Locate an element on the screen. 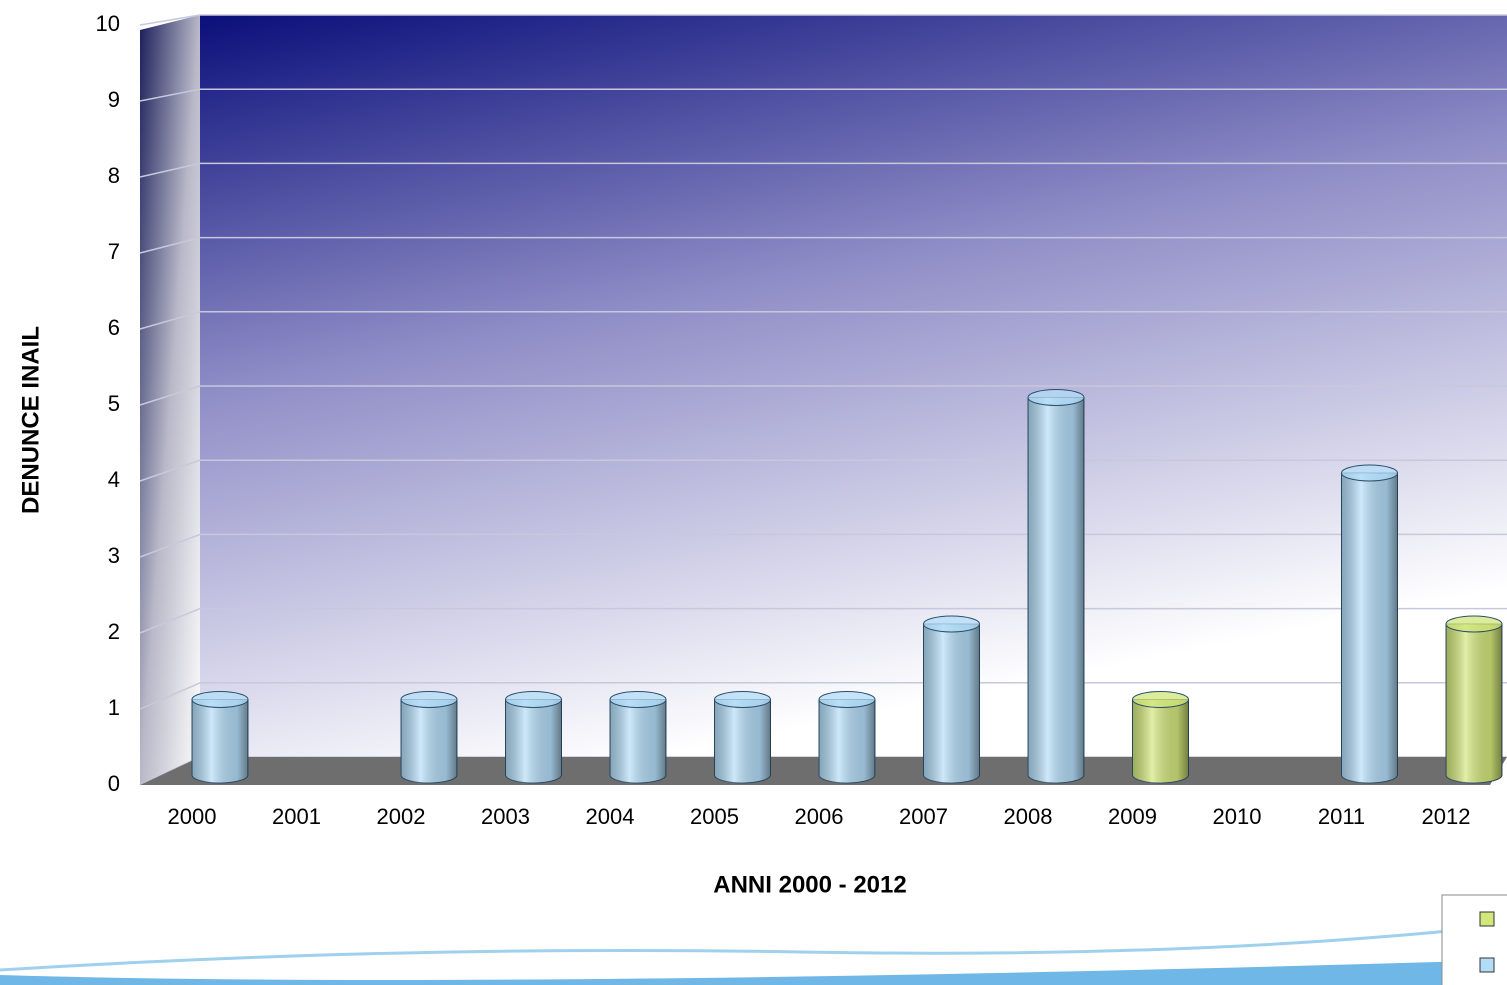  y-tick-label: 9 is located at coordinates (114, 99).